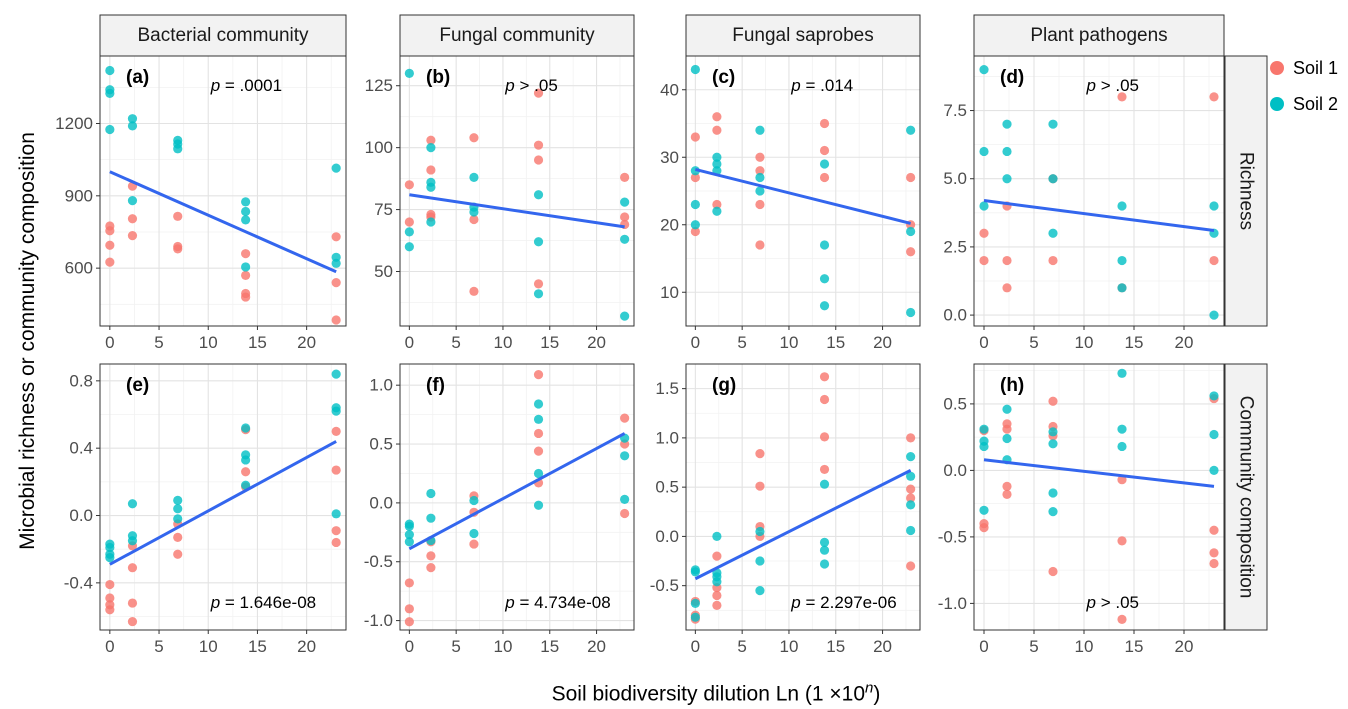 This screenshot has height=709, width=1348. I want to click on column-strip-background, so click(517, 35).